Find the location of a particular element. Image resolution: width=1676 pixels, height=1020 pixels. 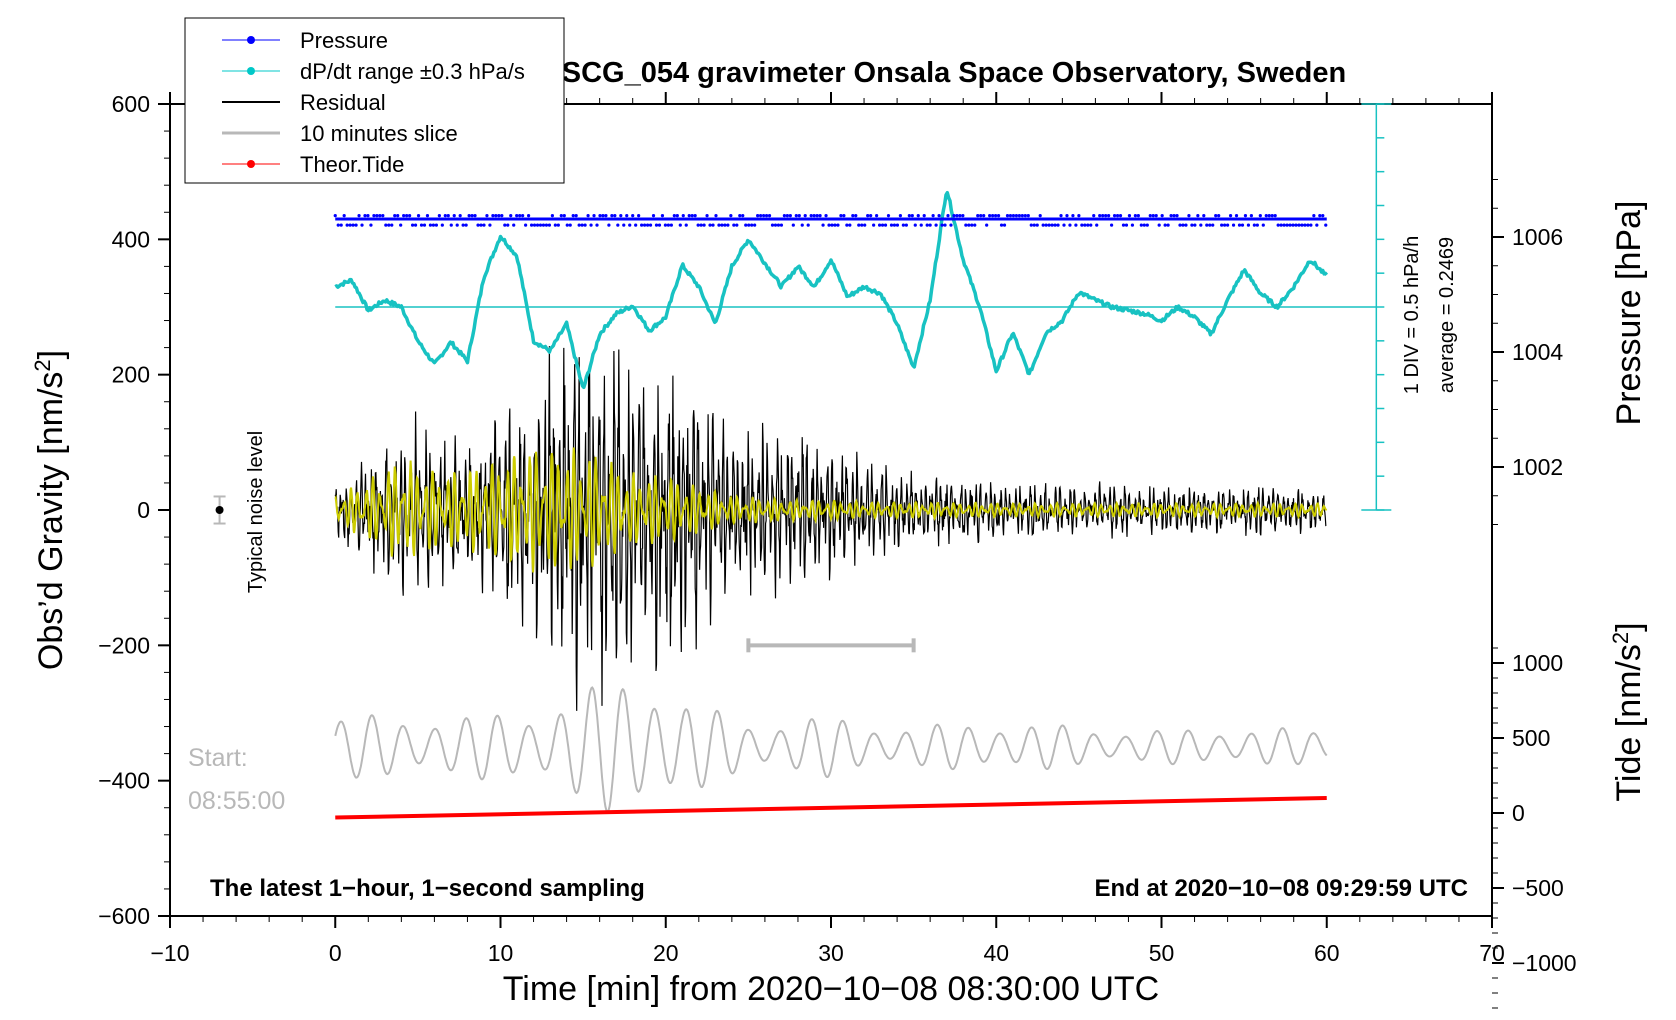

noise-level-label: Typical noise level is located at coordinates (256, 512).